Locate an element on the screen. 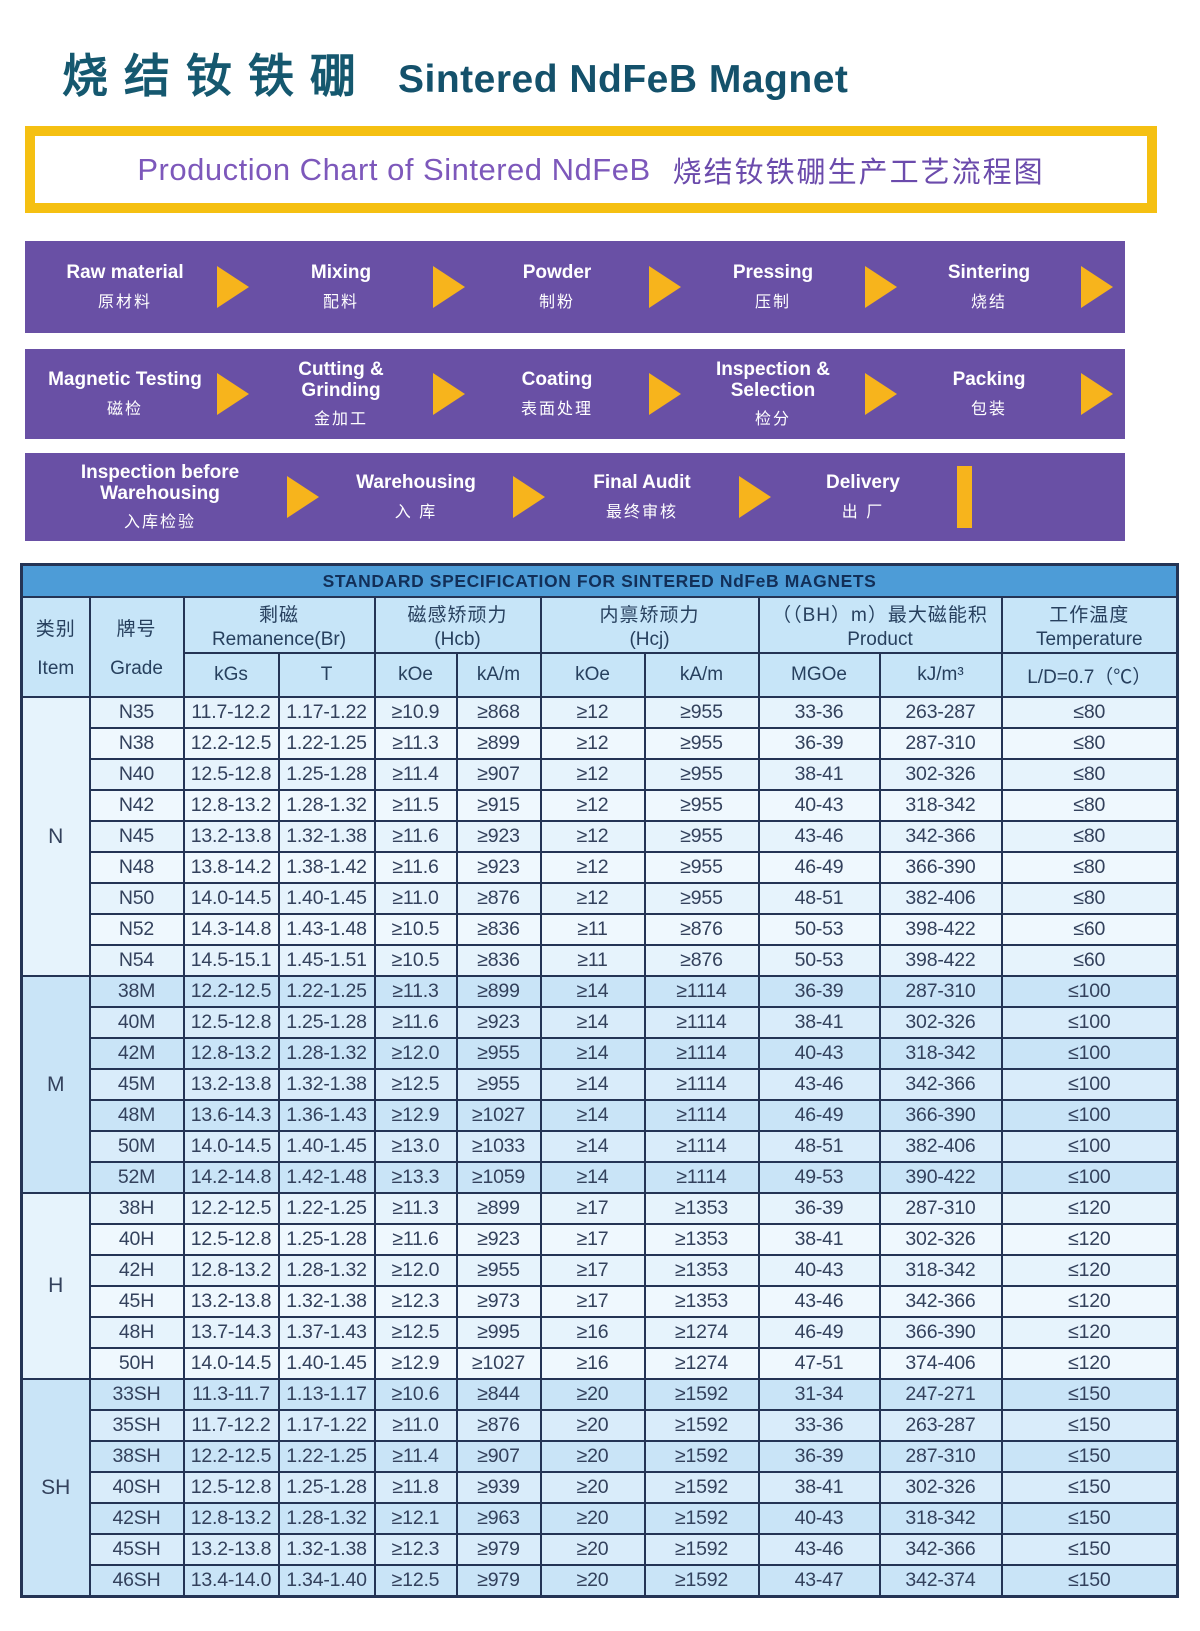 The height and width of the screenshot is (1631, 1200). value-cell: 49-53 is located at coordinates (819, 1177).